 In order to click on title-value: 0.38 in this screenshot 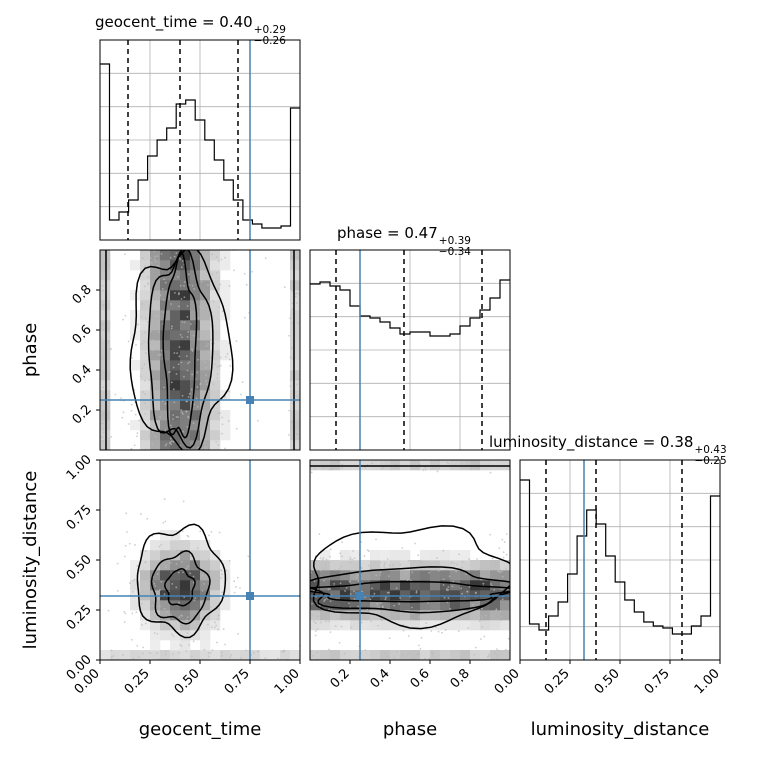, I will do `click(677, 442)`.